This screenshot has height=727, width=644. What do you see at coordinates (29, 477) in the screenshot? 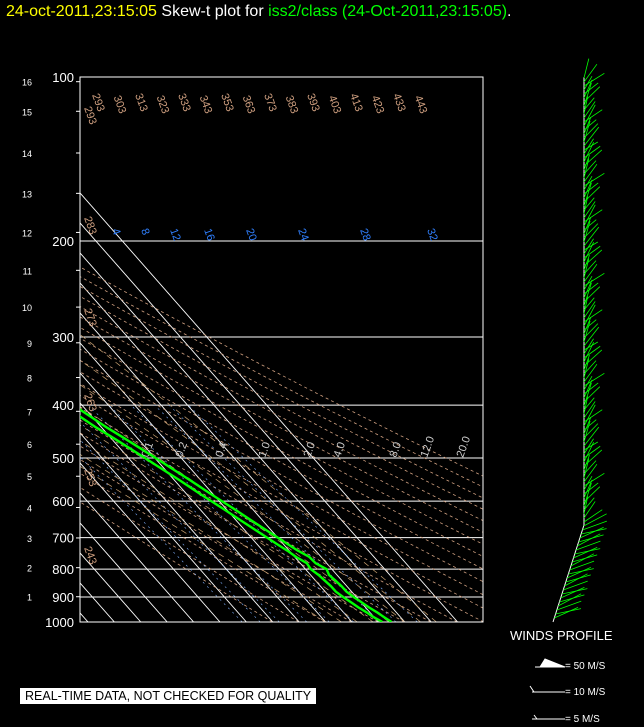
I see `height-tick-label: 5` at bounding box center [29, 477].